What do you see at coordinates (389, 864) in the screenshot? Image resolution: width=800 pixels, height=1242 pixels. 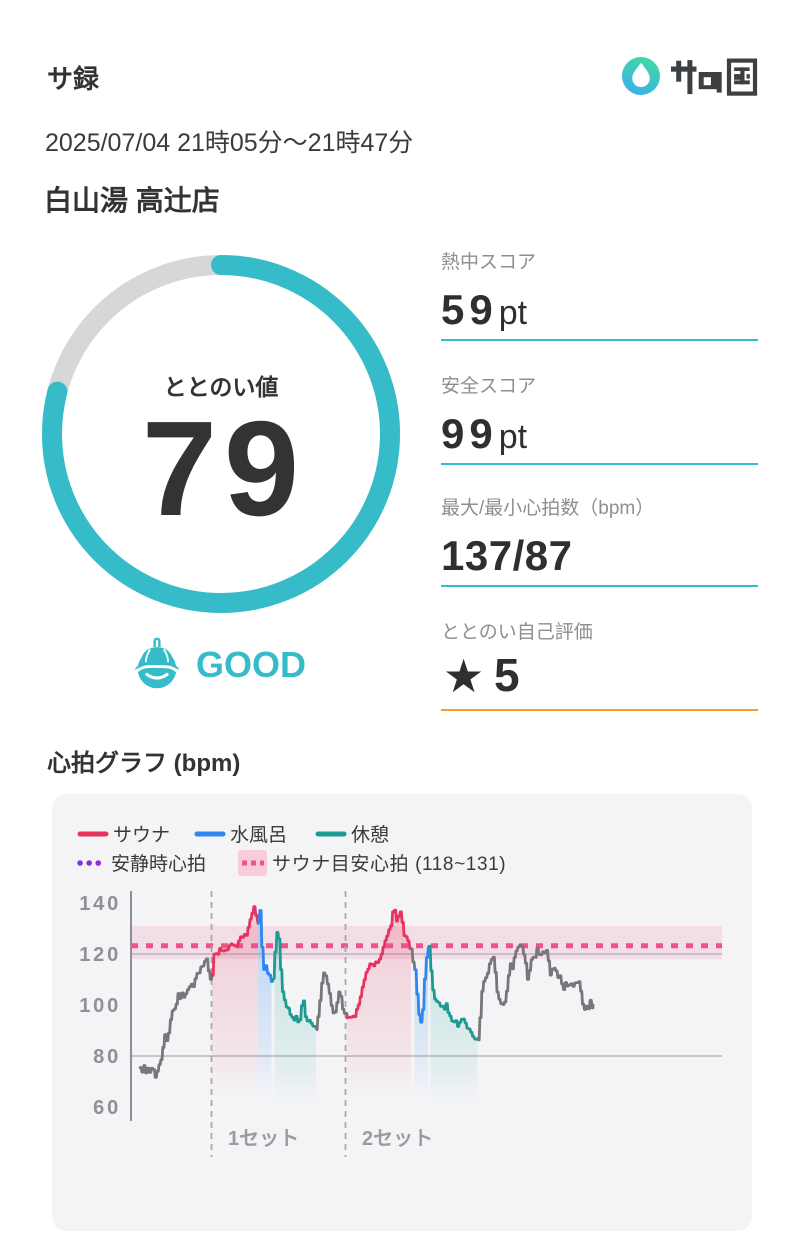 I see `svg-text: サウナ目安心拍 (118~131)` at bounding box center [389, 864].